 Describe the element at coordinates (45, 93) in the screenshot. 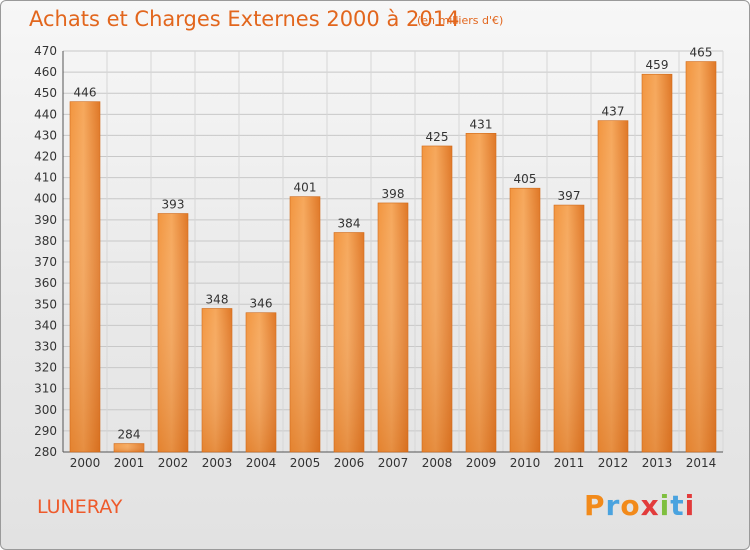

I see `y-tick-label: 450` at that location.